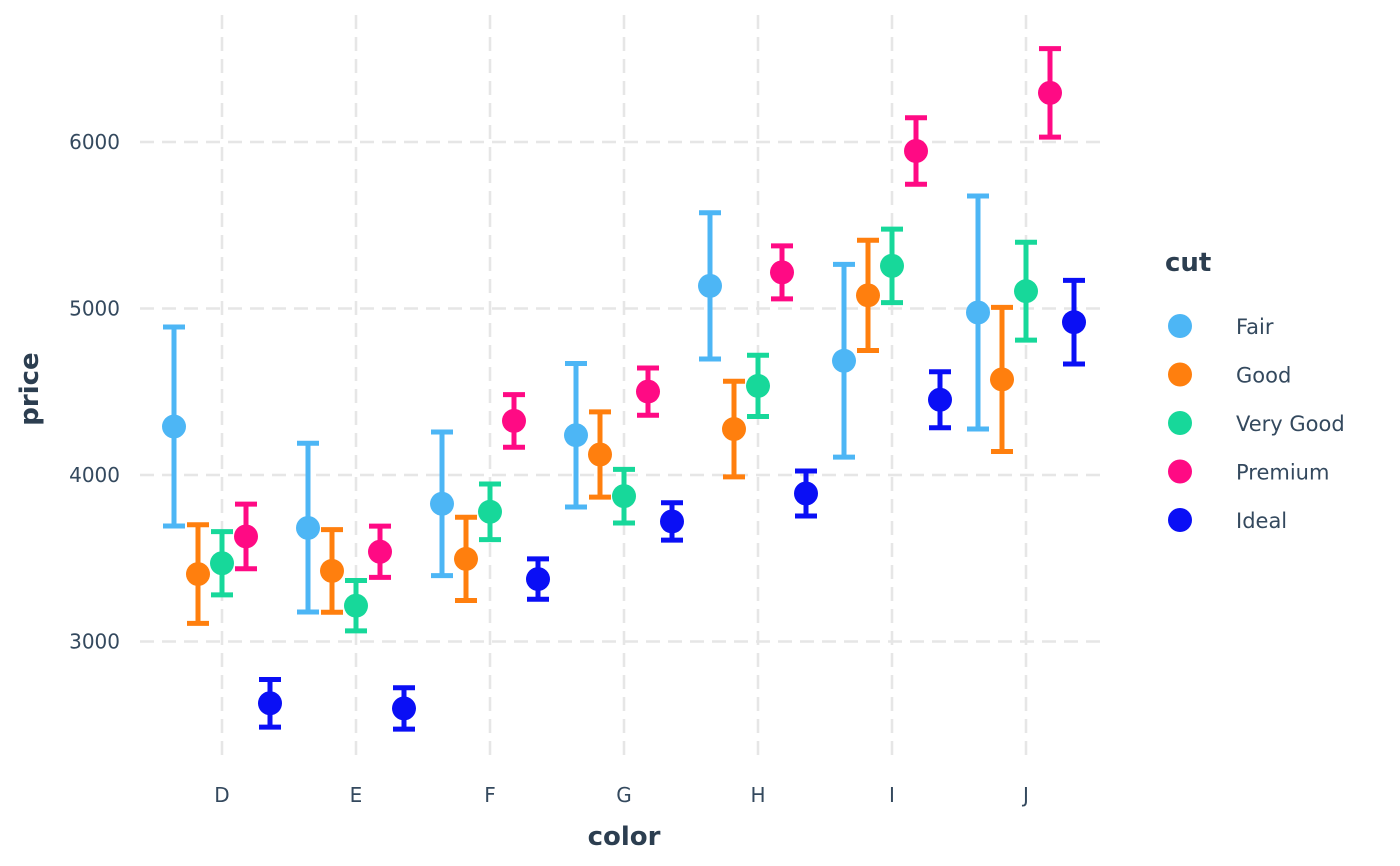 The image size is (1400, 866). Describe the element at coordinates (1188, 263) in the screenshot. I see `legend-title: cut` at that location.